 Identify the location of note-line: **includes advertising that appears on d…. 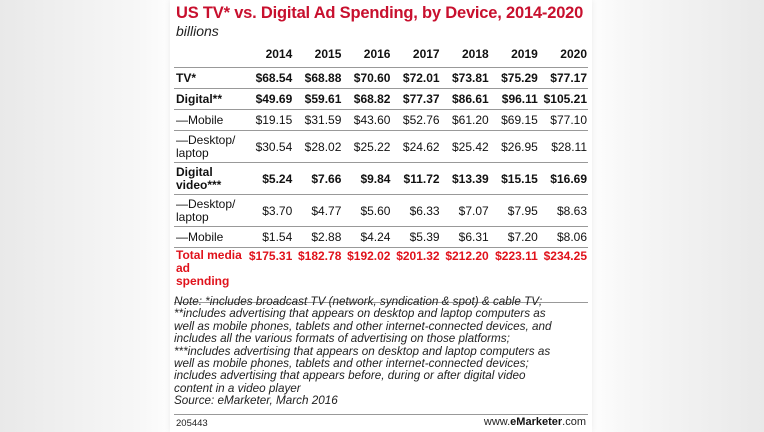
(360, 314).